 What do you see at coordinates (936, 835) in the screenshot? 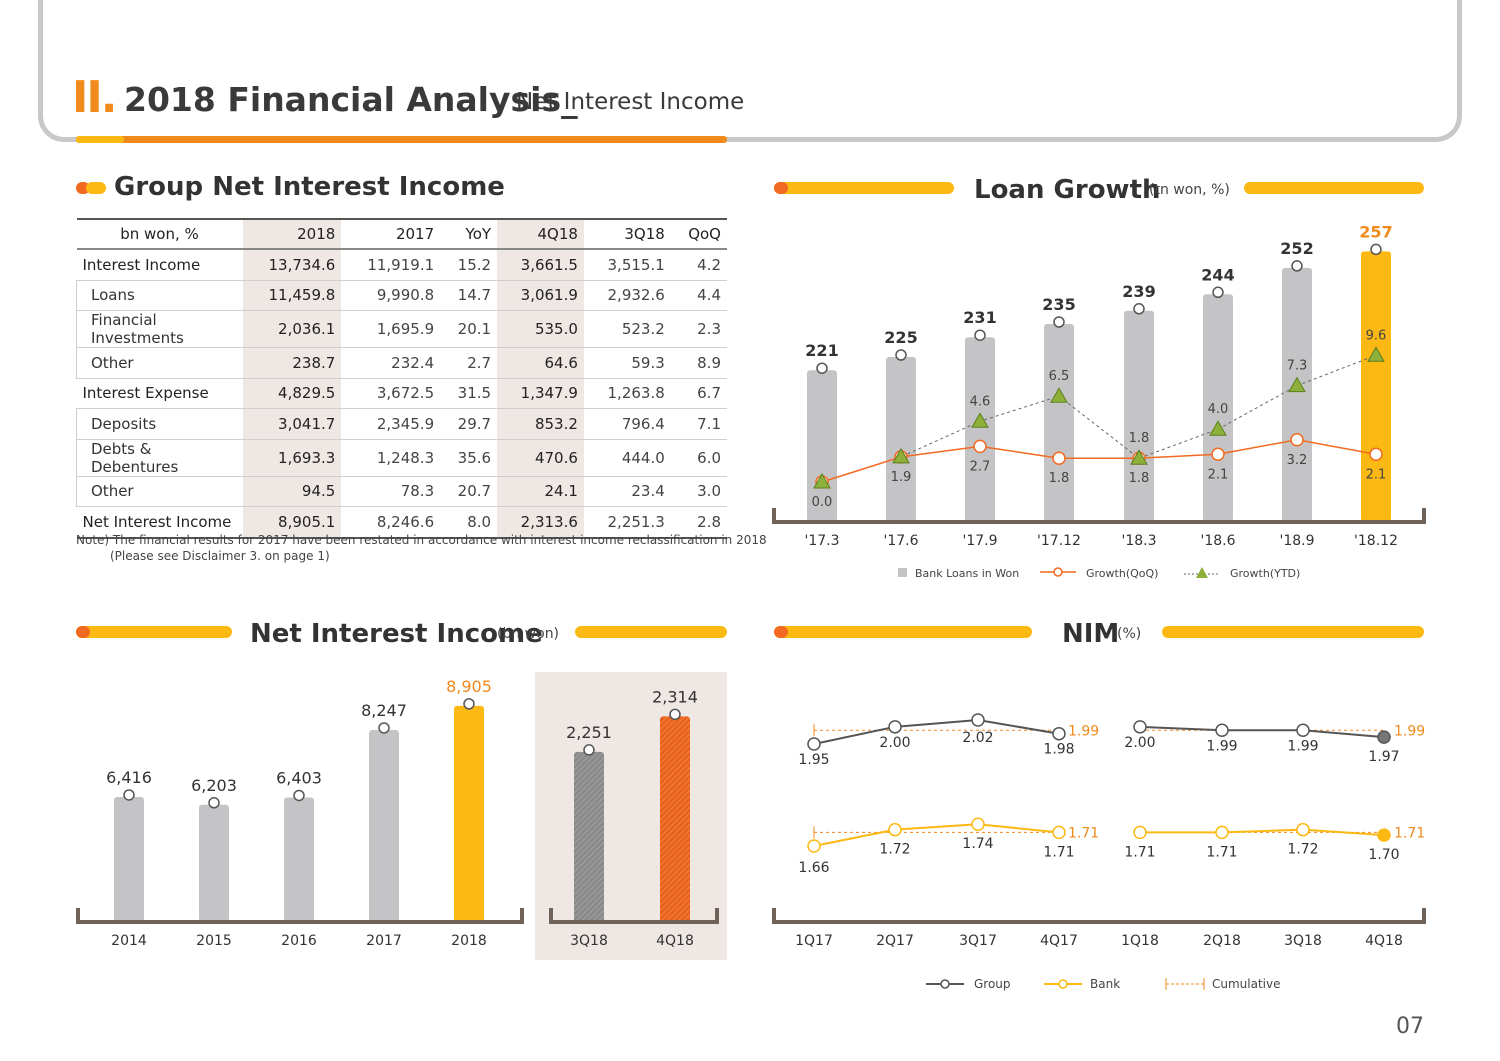
I see `bank-line` at bounding box center [936, 835].